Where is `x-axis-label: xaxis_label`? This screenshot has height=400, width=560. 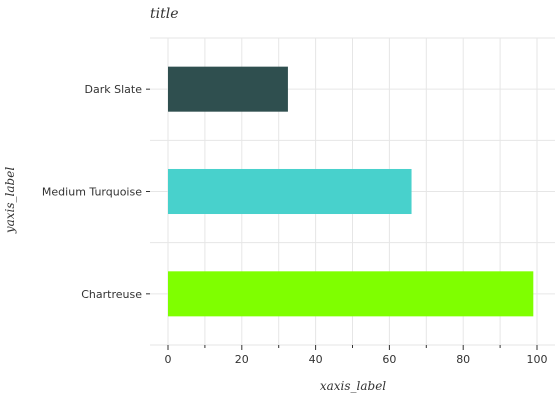
x-axis-label: xaxis_label is located at coordinates (353, 386).